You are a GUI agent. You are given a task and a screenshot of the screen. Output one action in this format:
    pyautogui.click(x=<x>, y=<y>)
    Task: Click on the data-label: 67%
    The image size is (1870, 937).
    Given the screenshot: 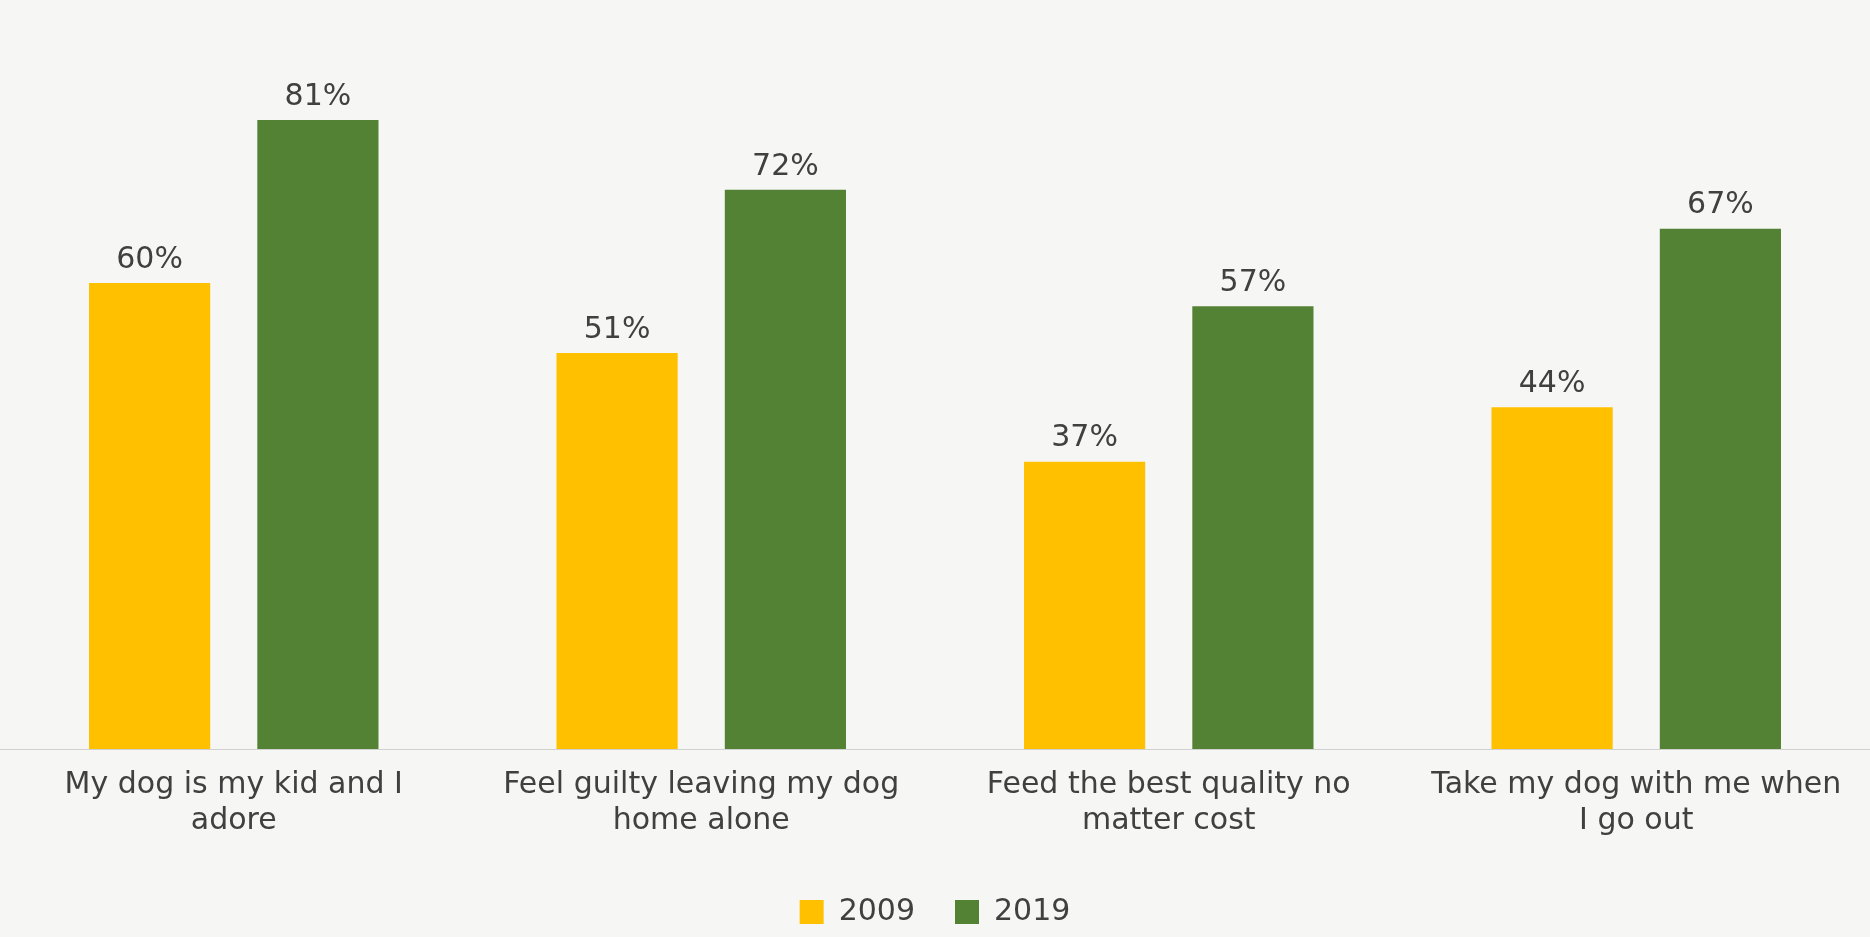 What is the action you would take?
    pyautogui.click(x=1720, y=203)
    